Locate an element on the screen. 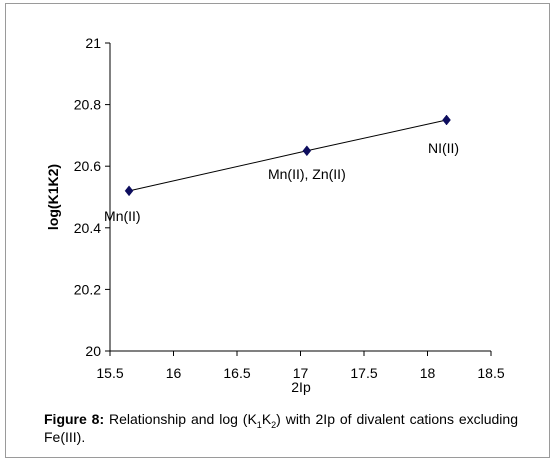  x-axis-label: 2Ip is located at coordinates (301, 387).